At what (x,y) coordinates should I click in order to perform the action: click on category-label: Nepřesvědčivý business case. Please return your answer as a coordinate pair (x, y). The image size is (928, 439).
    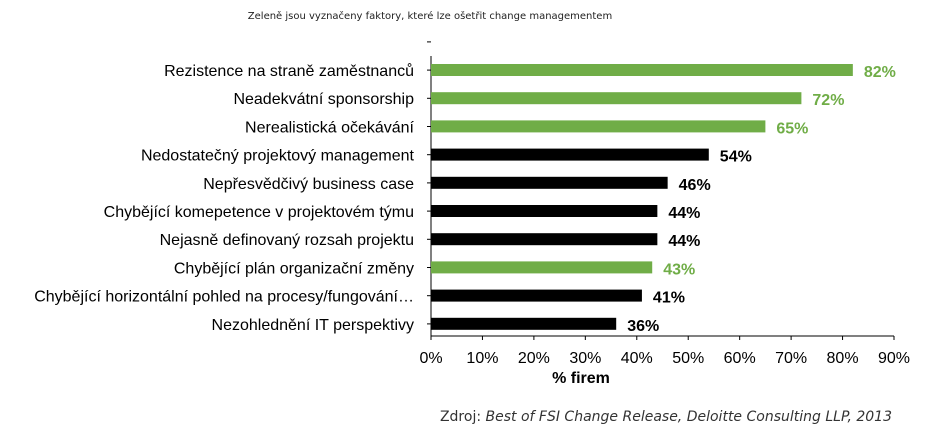
    Looking at the image, I should click on (308, 184).